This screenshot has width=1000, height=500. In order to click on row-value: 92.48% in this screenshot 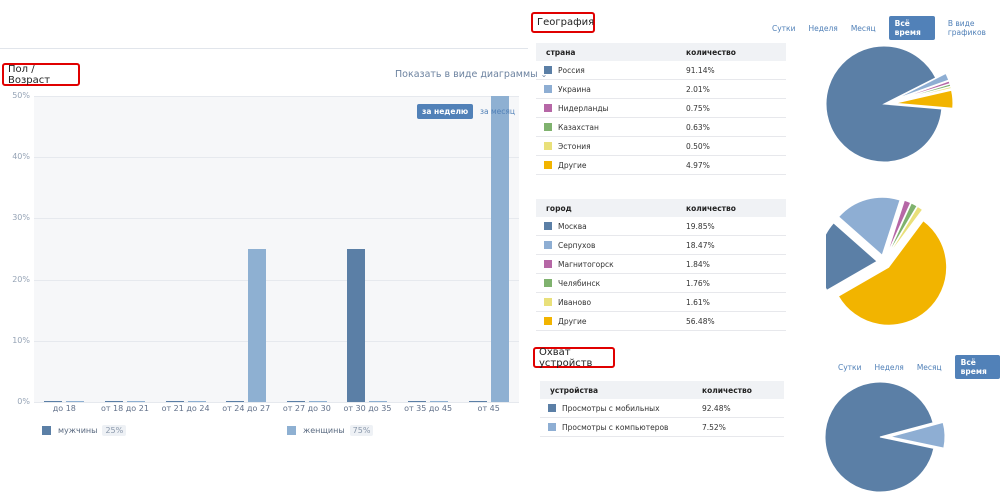, I will do `click(716, 408)`.